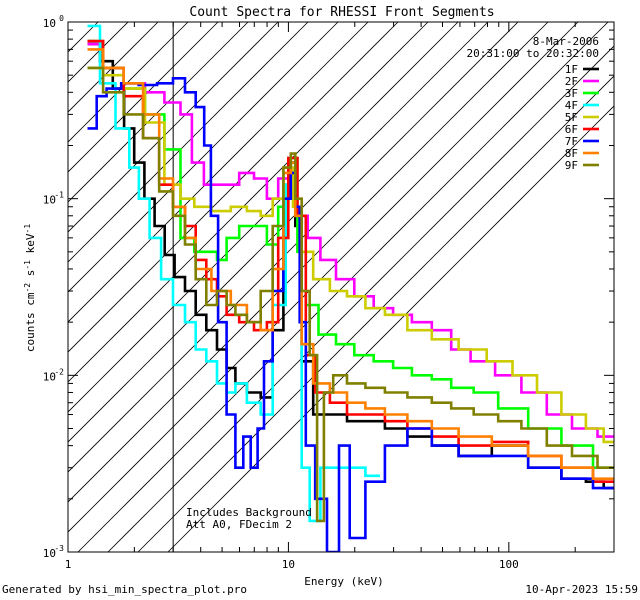  Describe the element at coordinates (571, 165) in the screenshot. I see `legend-label-9F: 9F` at that location.